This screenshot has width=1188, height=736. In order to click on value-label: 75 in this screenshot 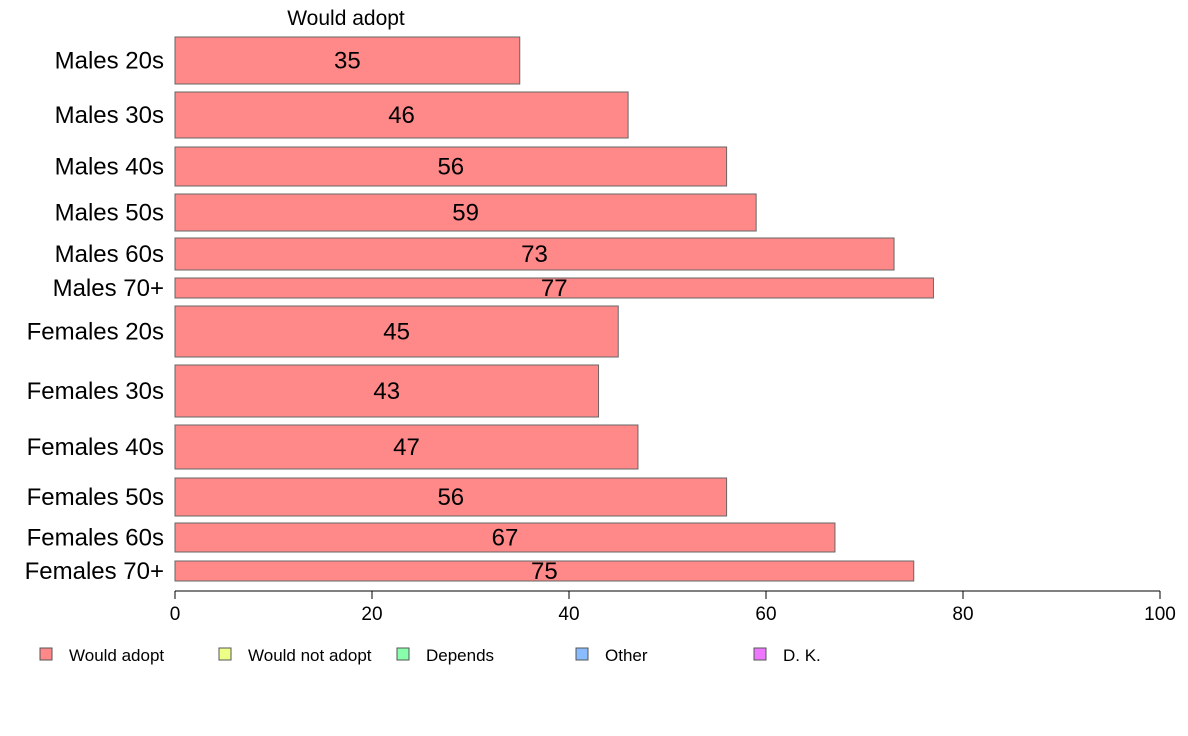, I will do `click(544, 571)`.